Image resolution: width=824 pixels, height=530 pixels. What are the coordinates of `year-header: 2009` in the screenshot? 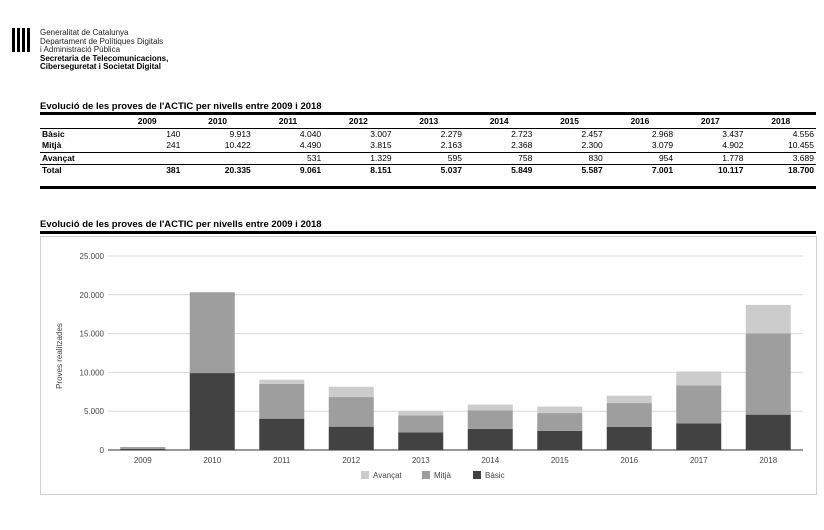 It's located at (147, 122).